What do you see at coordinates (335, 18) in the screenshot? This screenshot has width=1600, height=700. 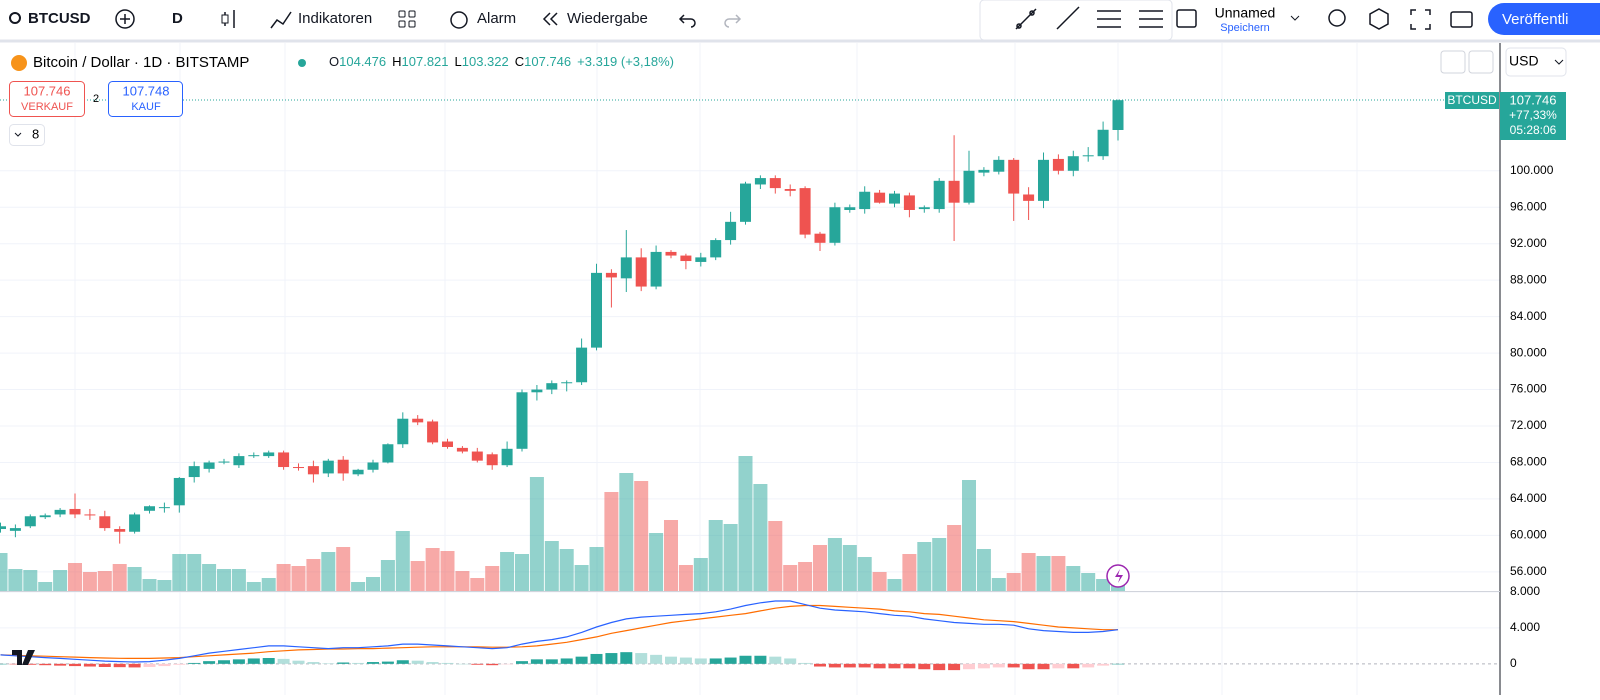 I see `indicators: Indikatoren` at bounding box center [335, 18].